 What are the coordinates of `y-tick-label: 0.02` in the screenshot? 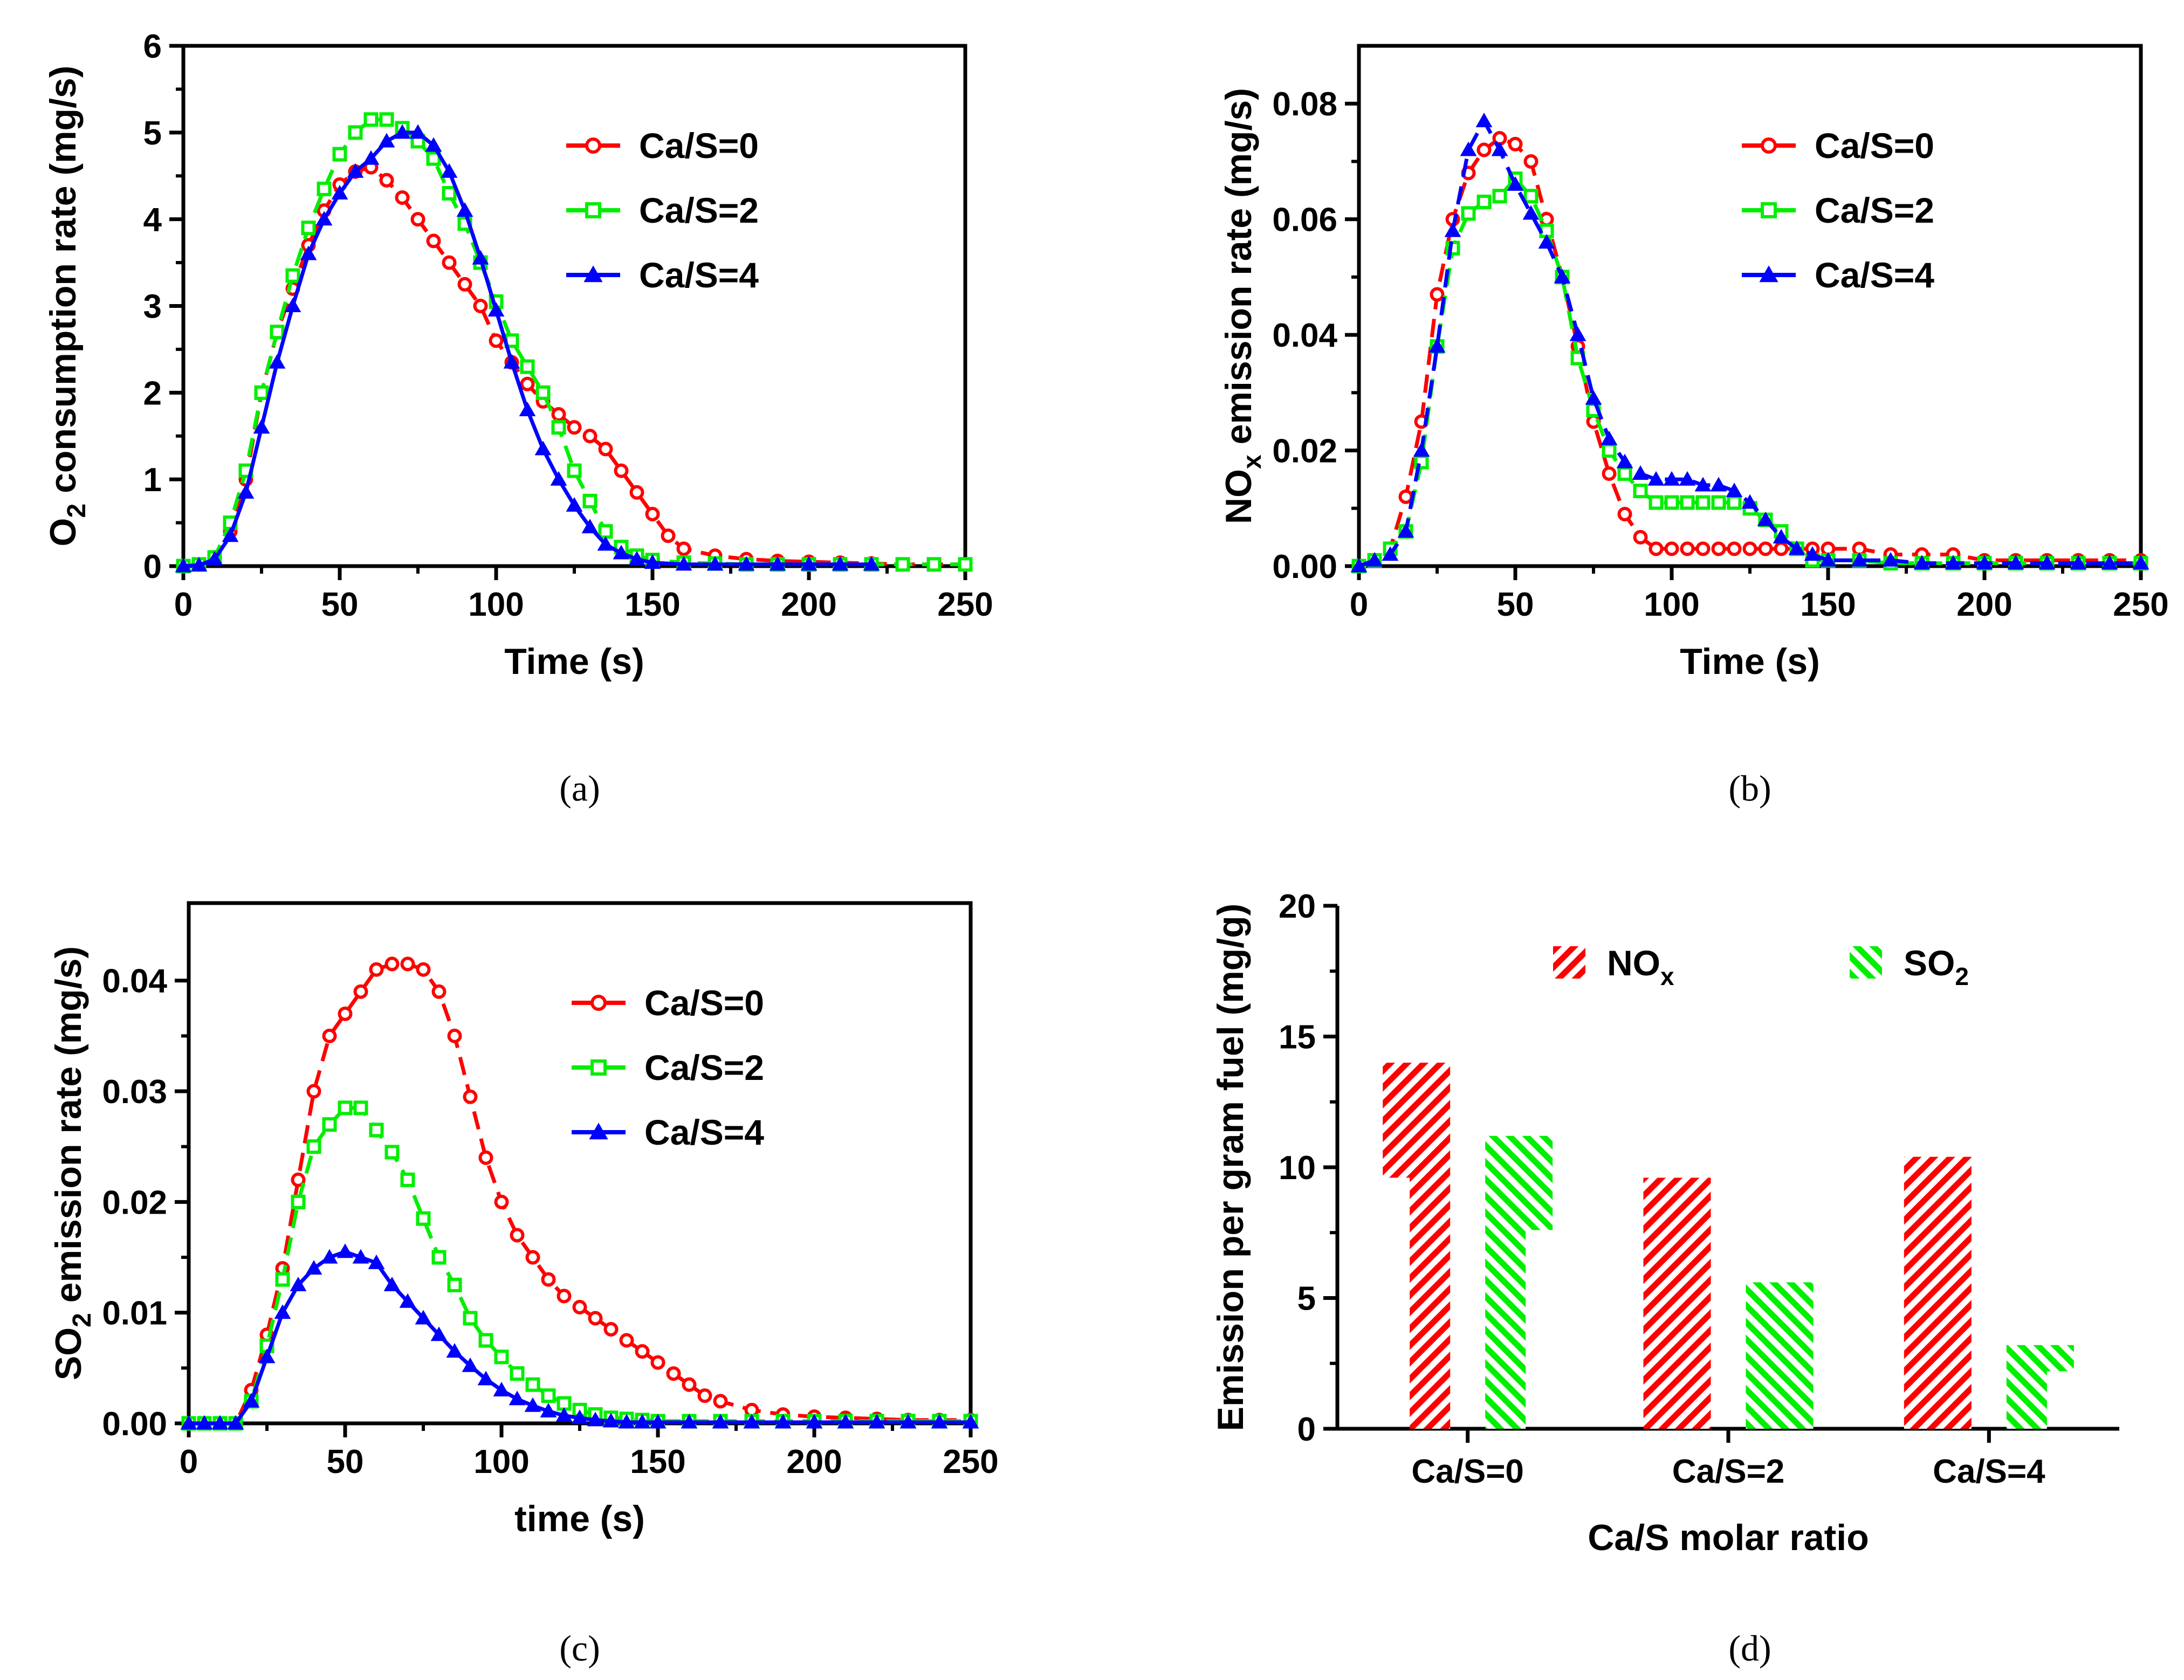 It's located at (1304, 451).